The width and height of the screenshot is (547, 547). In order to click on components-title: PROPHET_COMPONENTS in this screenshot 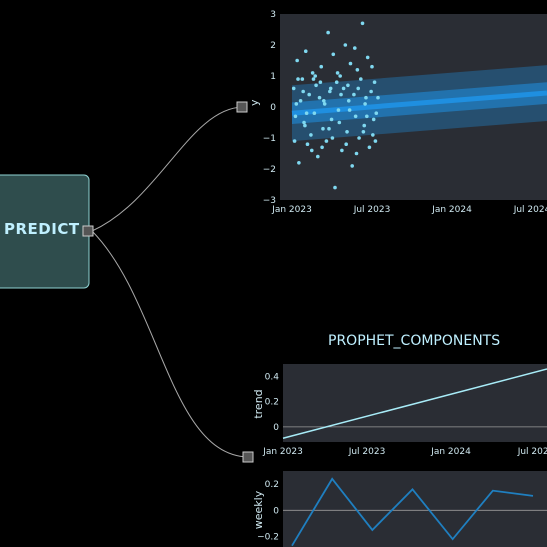, I will do `click(414, 341)`.